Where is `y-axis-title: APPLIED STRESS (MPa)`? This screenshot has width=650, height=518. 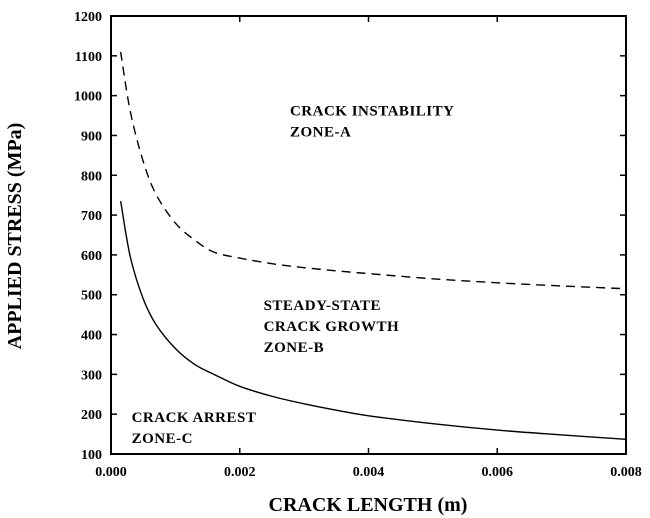
y-axis-title: APPLIED STRESS (MPa) is located at coordinates (15, 236).